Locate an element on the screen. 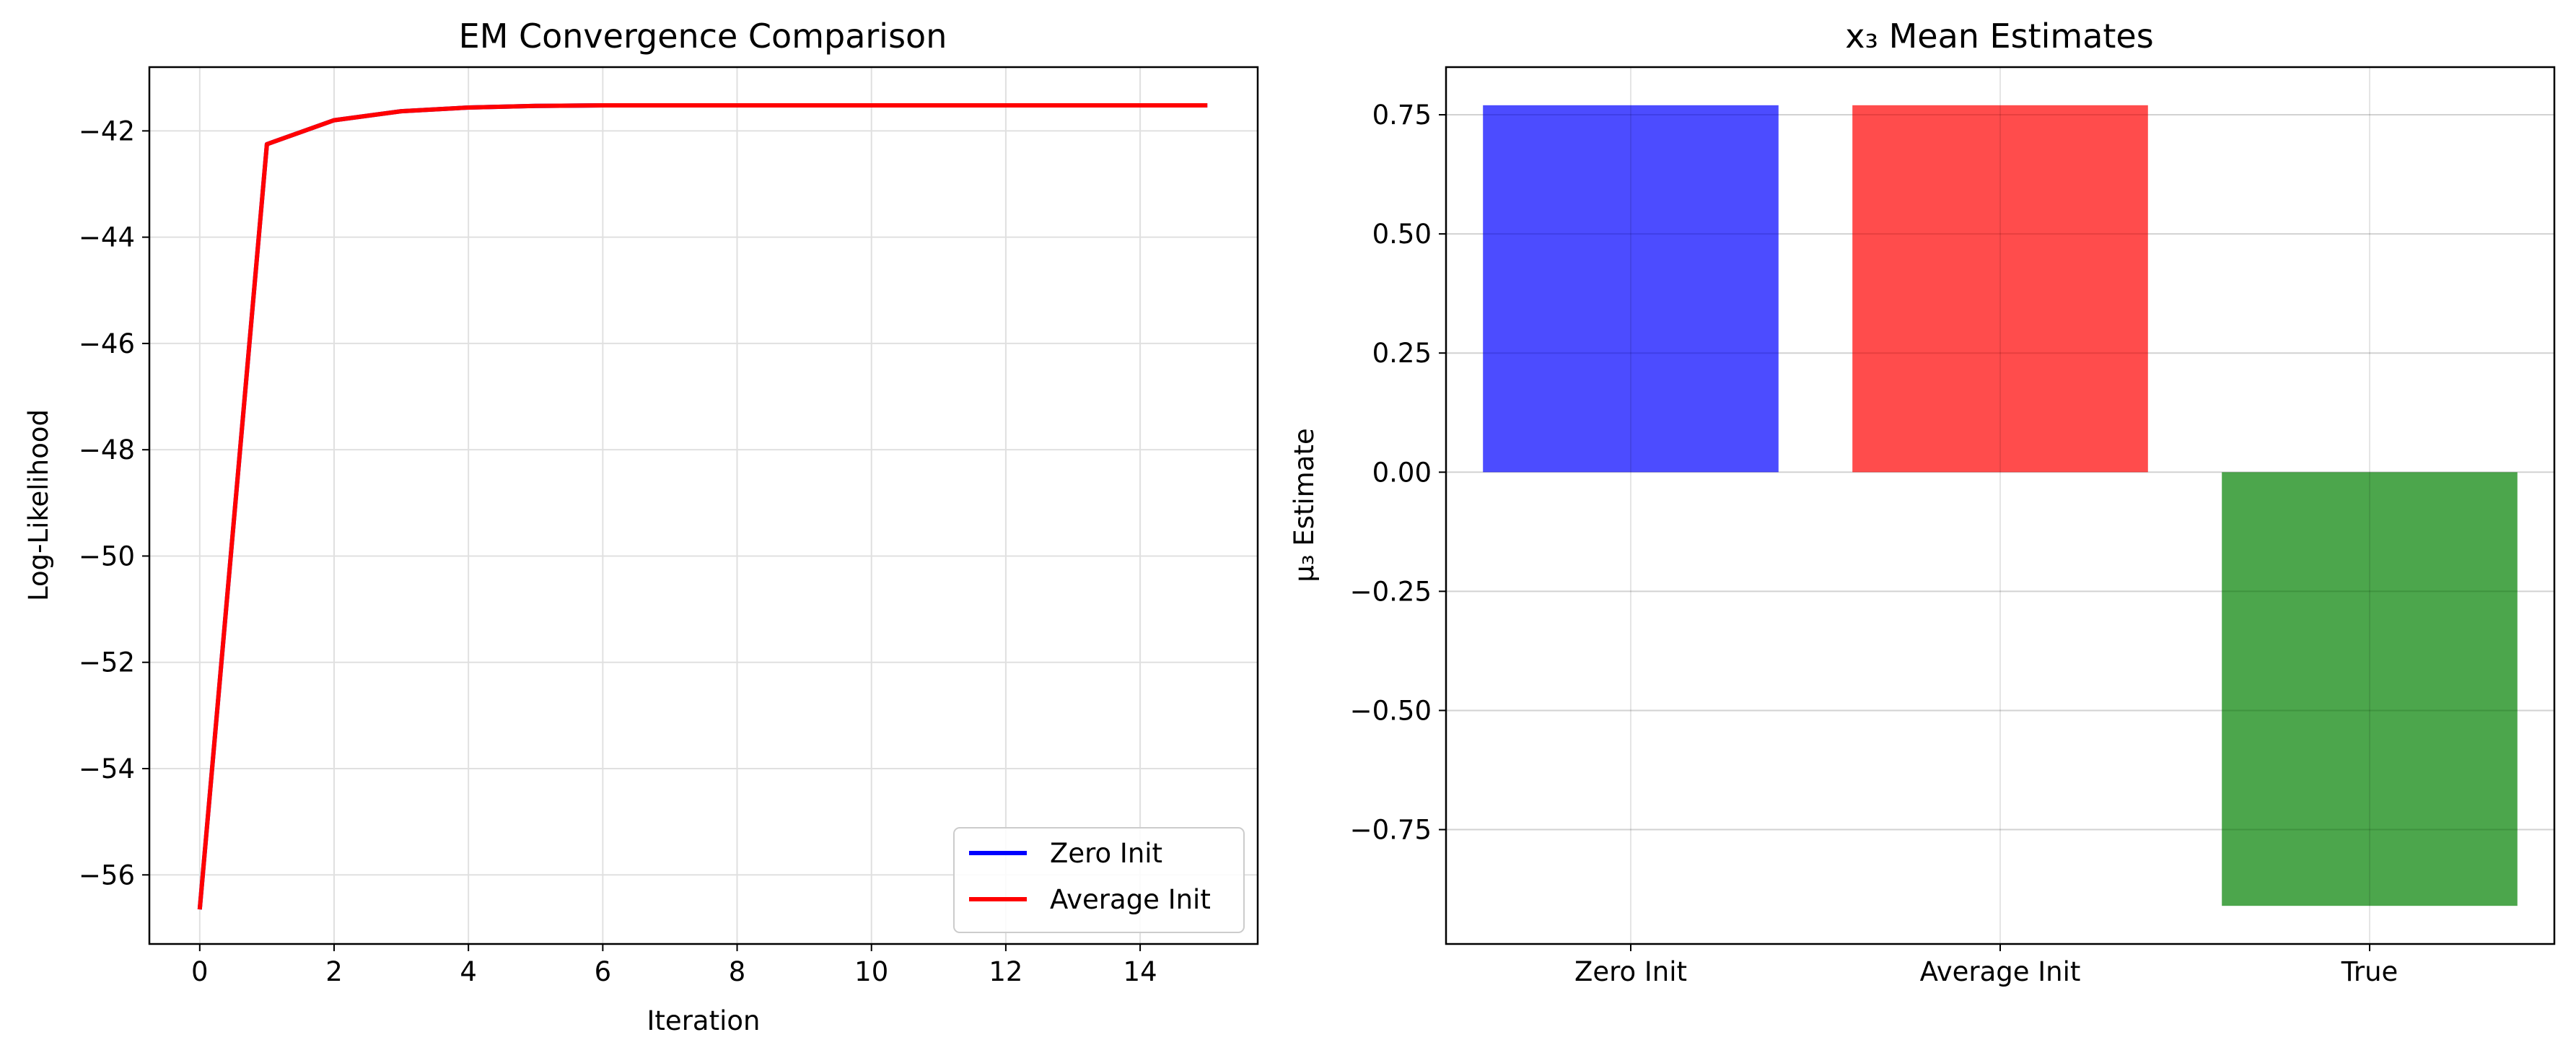 The image size is (2576, 1058). x-tick-label: Zero Init is located at coordinates (1630, 971).